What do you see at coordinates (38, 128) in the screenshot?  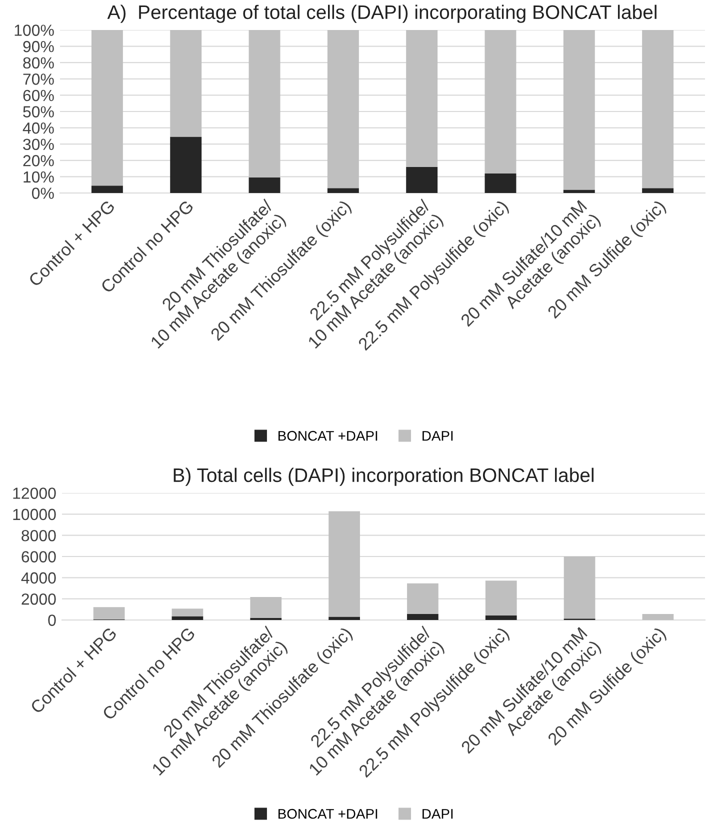 I see `y-tick-label: 40%` at bounding box center [38, 128].